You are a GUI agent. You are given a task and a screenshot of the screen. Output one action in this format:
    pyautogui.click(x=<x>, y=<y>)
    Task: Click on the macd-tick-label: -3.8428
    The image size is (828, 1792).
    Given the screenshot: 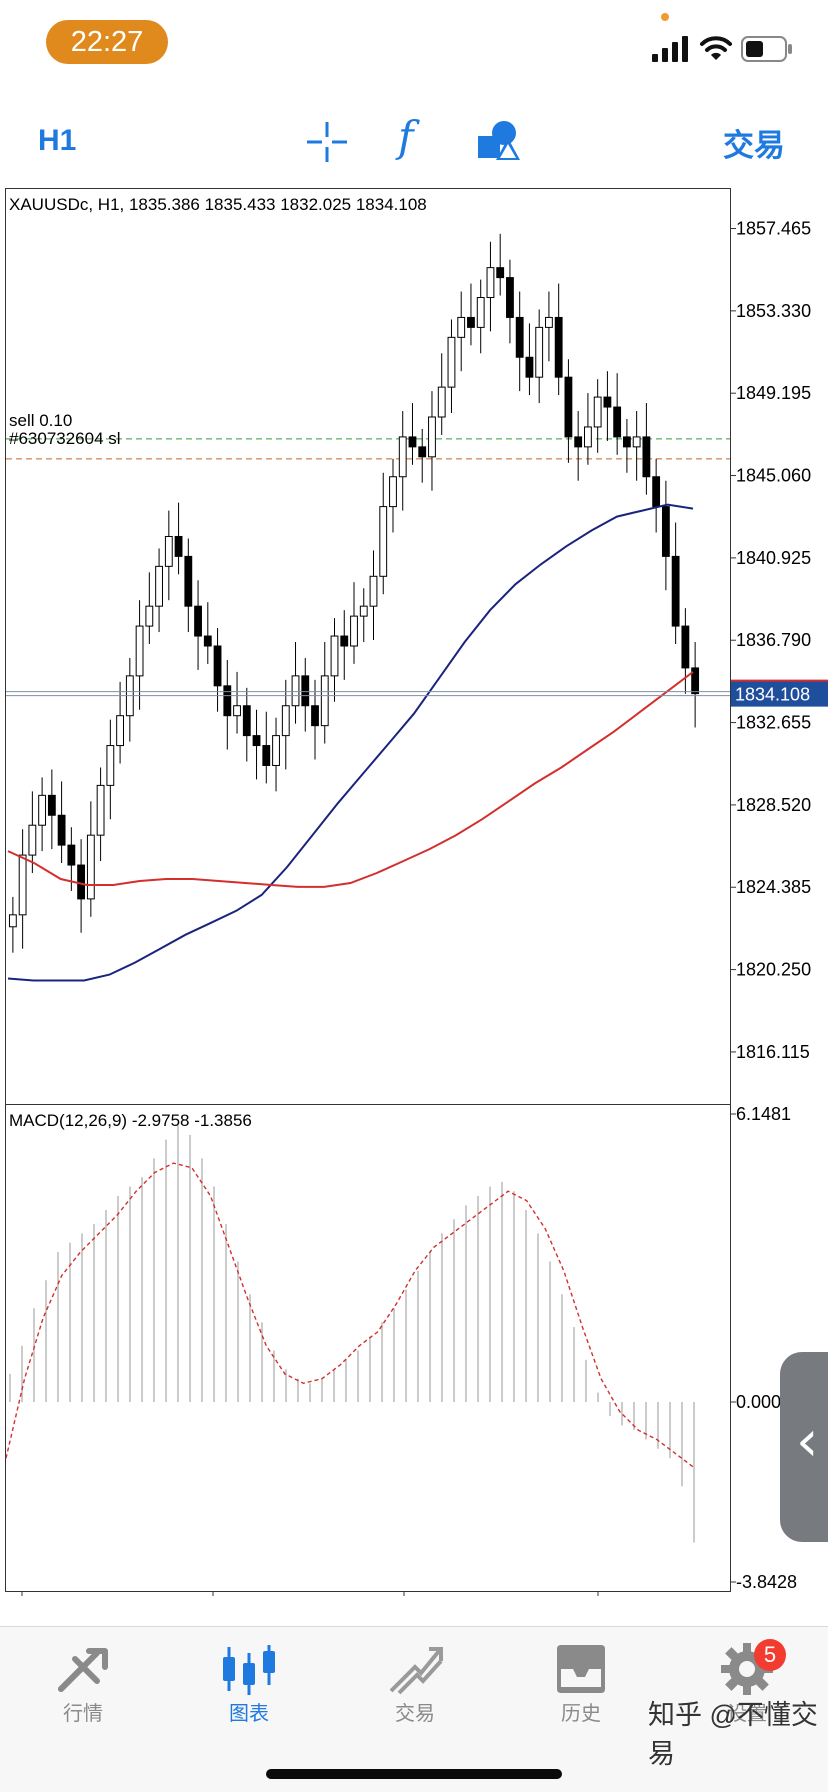 What is the action you would take?
    pyautogui.click(x=766, y=1582)
    